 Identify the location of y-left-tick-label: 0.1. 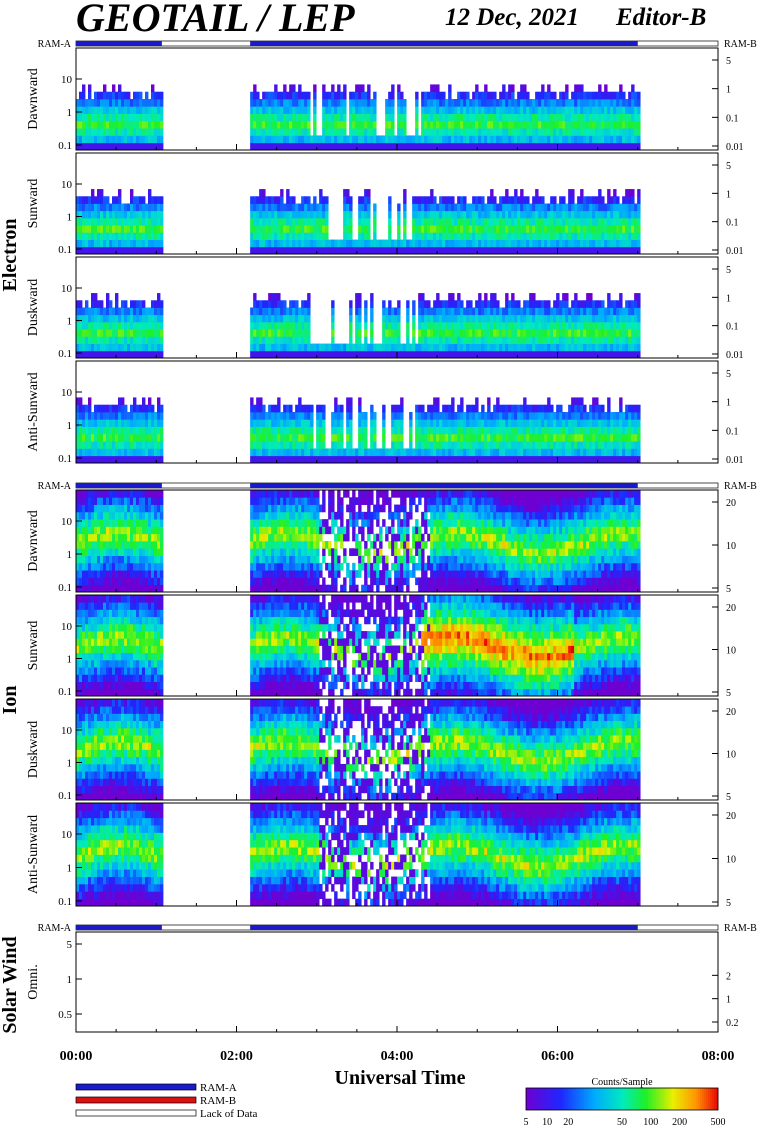
(65, 250).